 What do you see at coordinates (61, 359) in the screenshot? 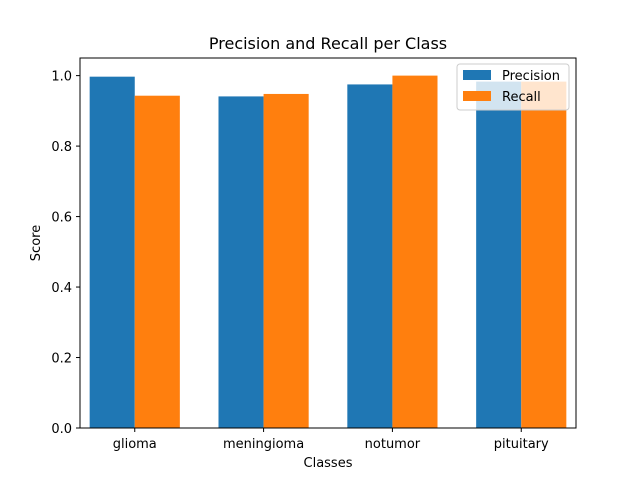
I see `y-tick-label: 0.2` at bounding box center [61, 359].